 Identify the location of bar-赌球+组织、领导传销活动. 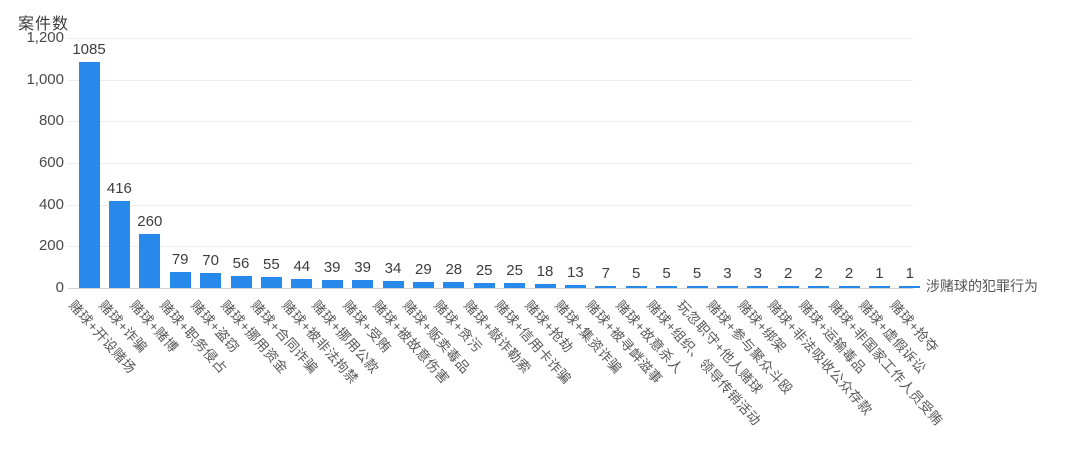
(667, 286).